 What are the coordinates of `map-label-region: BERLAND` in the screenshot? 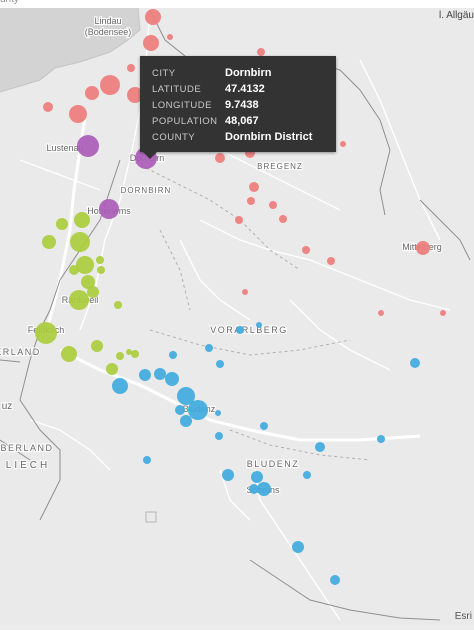 It's located at (26, 448).